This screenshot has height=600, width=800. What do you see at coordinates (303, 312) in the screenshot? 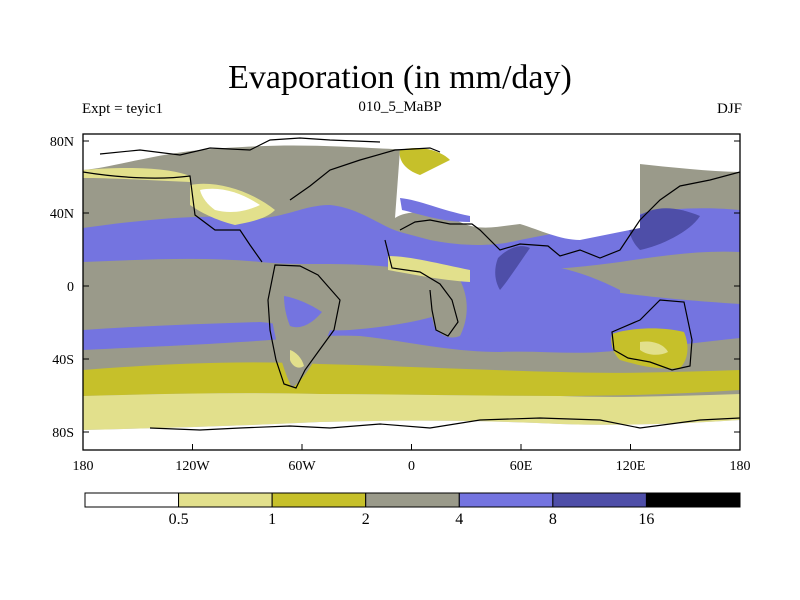
I see `band-amazon` at bounding box center [303, 312].